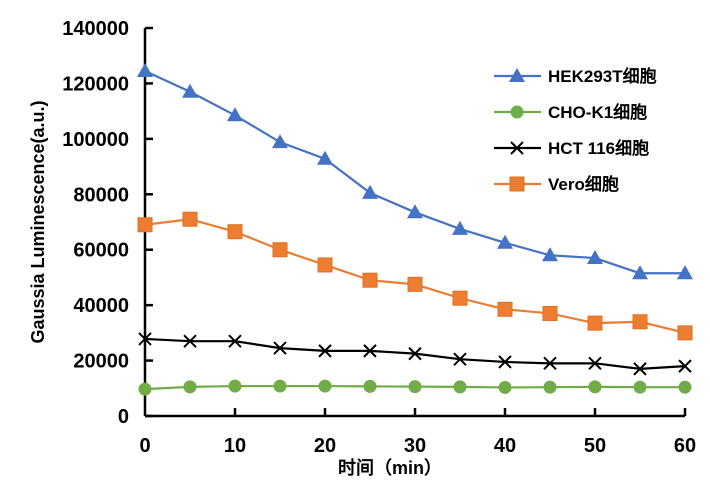  Describe the element at coordinates (575, 130) in the screenshot. I see `legend: HEK293T细胞 CHO-K1细胞 HCT 116细胞 Vero细胞` at that location.